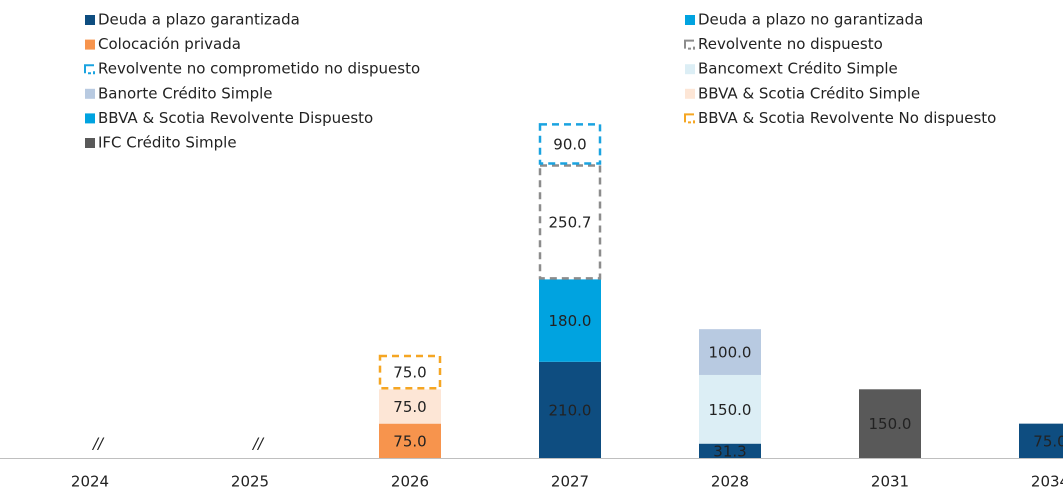 This screenshot has width=1063, height=491. I want to click on data-label: 180.0, so click(570, 321).